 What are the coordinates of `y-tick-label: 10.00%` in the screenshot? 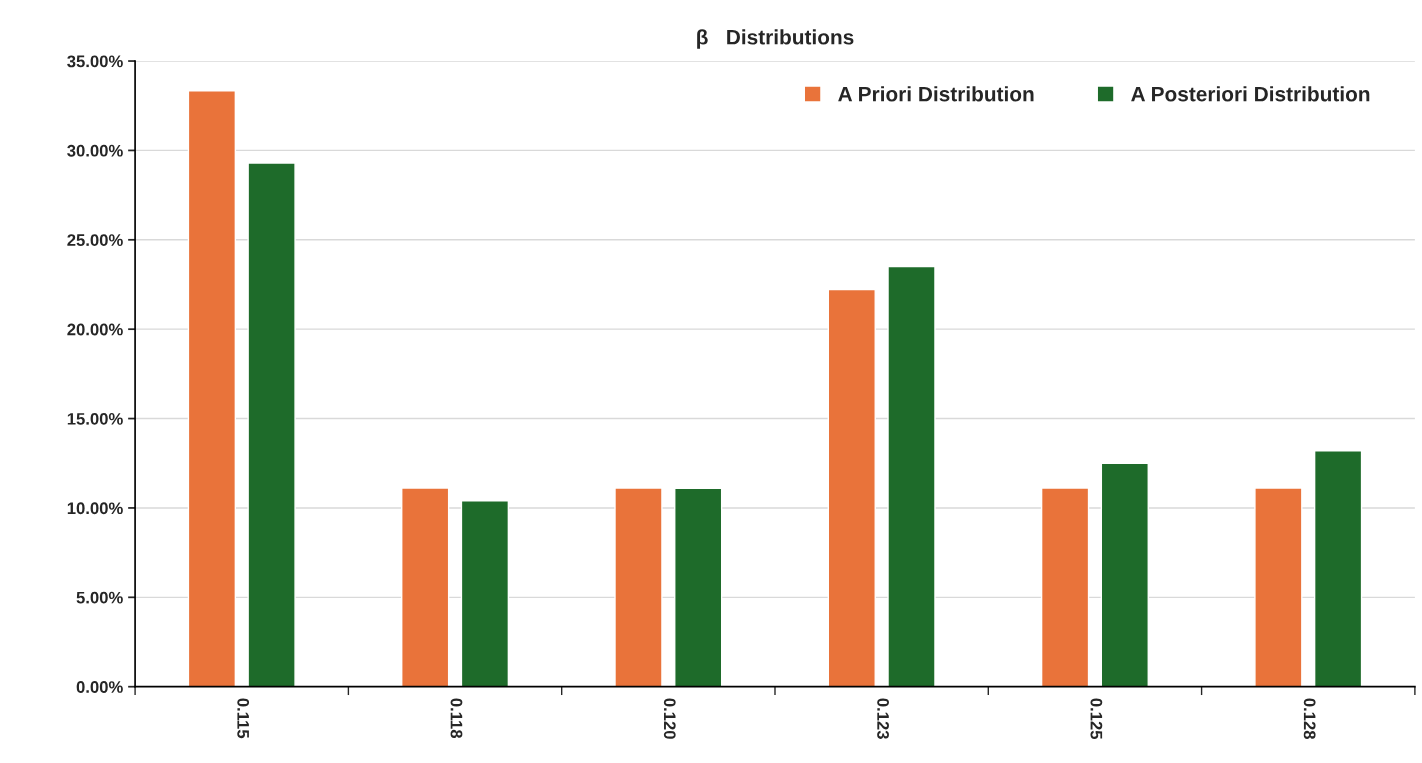 It's located at (95, 508).